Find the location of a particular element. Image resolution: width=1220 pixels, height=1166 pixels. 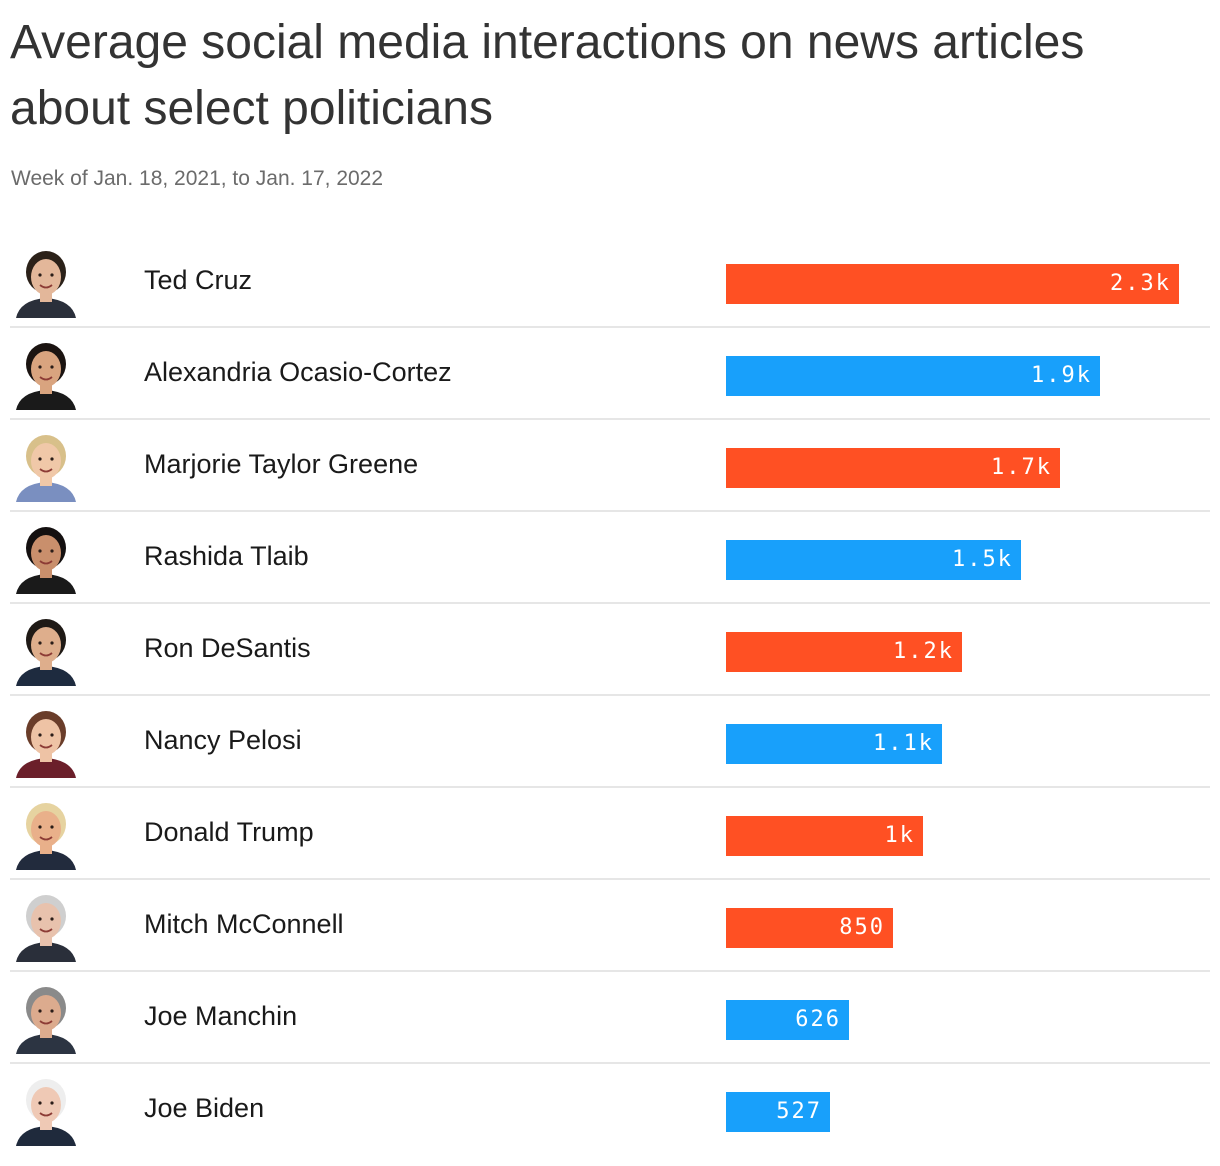

bar: 1.2k is located at coordinates (844, 652).